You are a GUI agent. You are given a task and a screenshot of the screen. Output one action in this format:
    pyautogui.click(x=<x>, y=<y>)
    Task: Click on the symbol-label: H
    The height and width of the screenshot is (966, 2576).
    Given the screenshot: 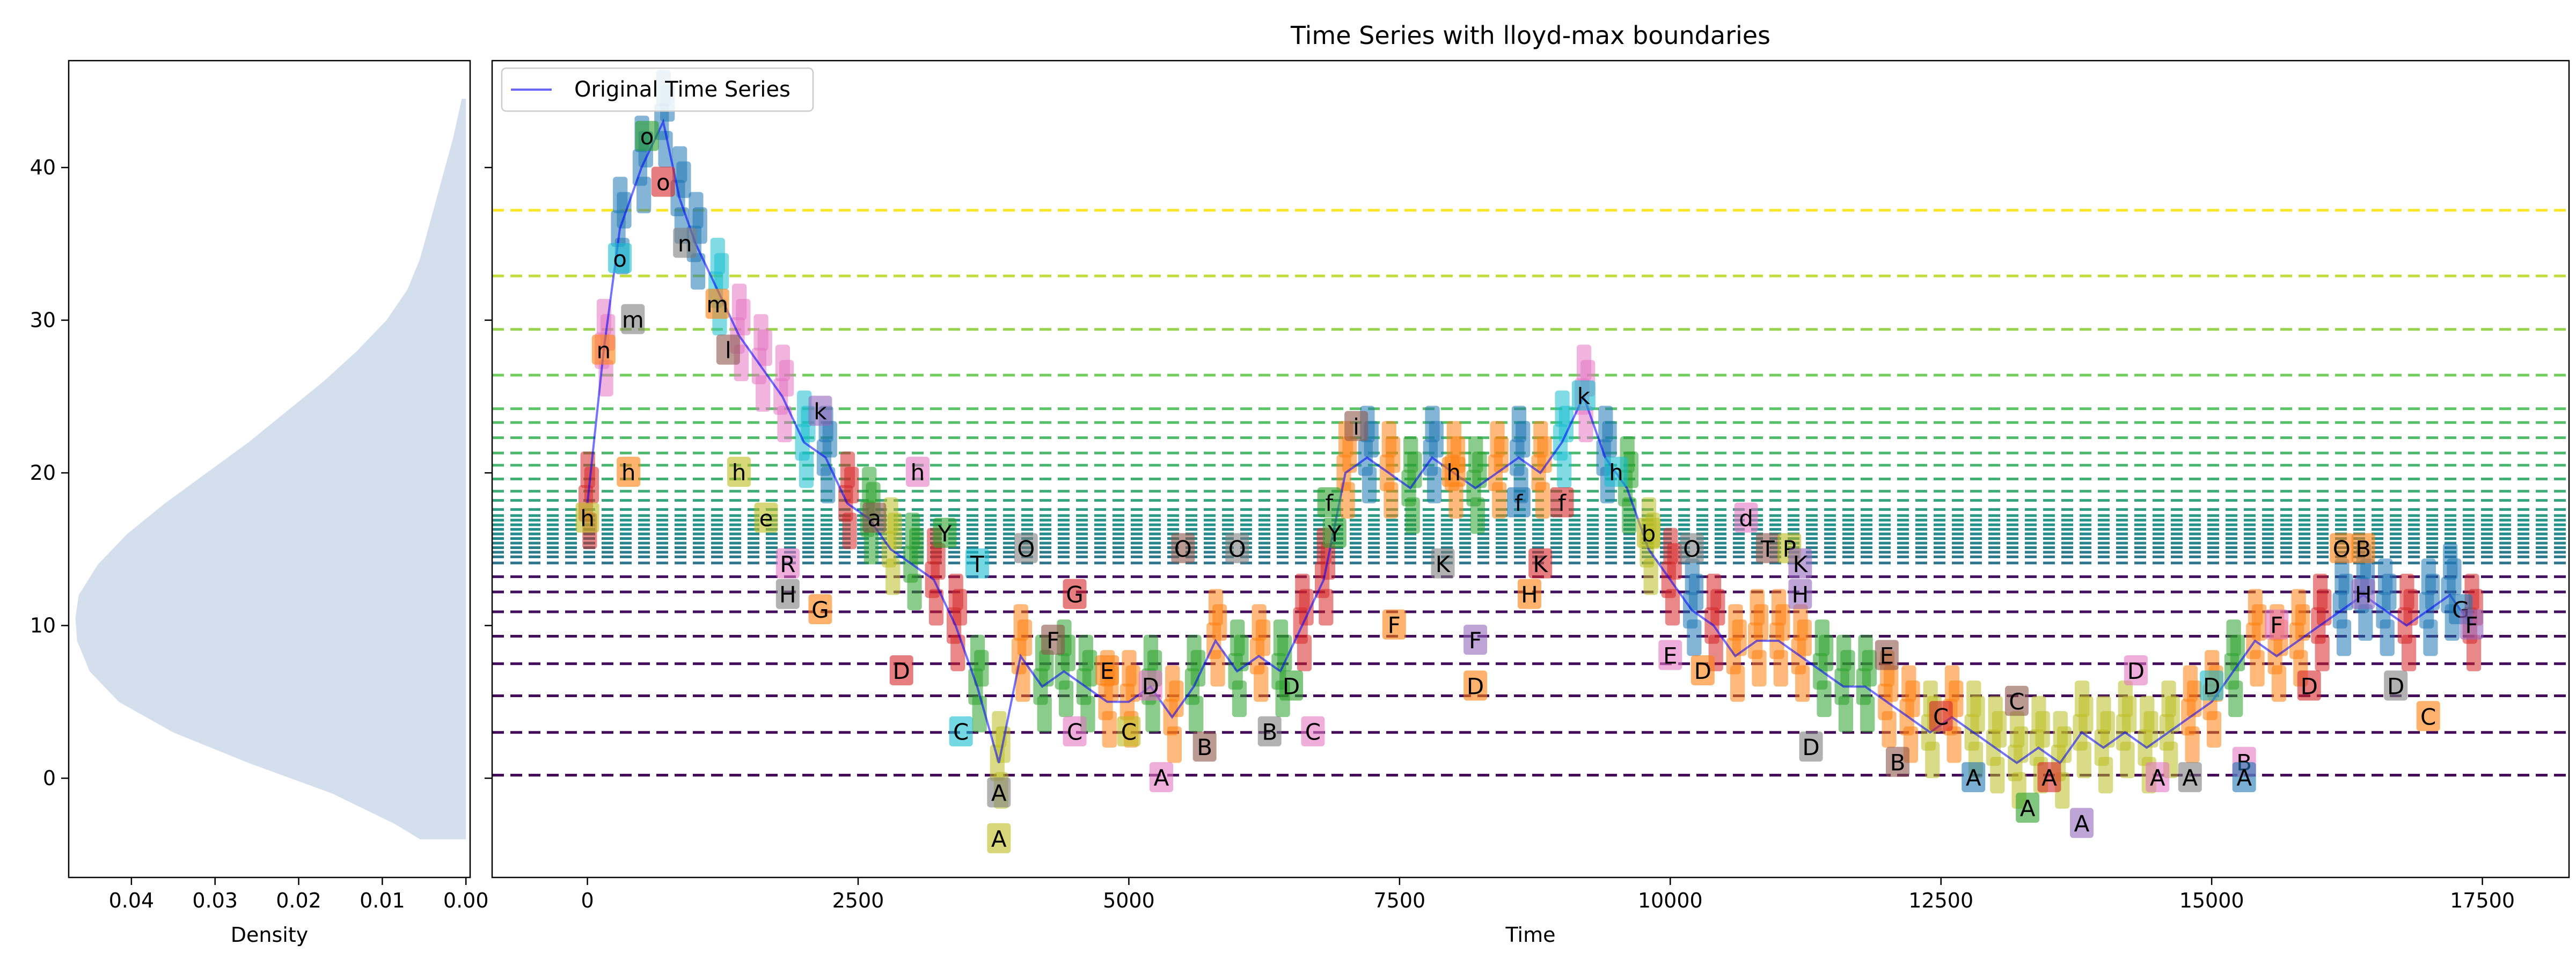 What is the action you would take?
    pyautogui.click(x=787, y=595)
    